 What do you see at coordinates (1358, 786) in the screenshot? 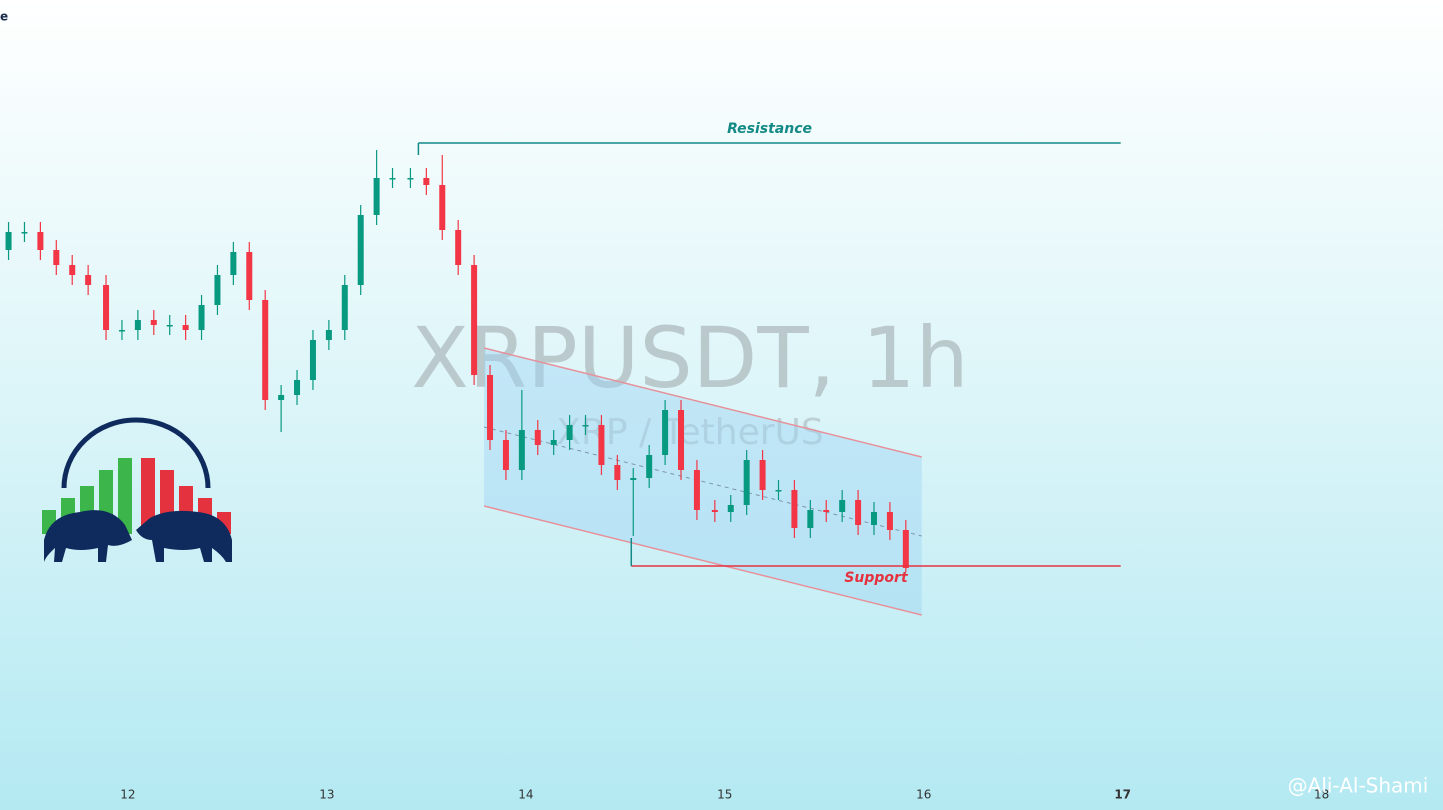
I see `credit: @Ali-Al-Shami` at bounding box center [1358, 786].